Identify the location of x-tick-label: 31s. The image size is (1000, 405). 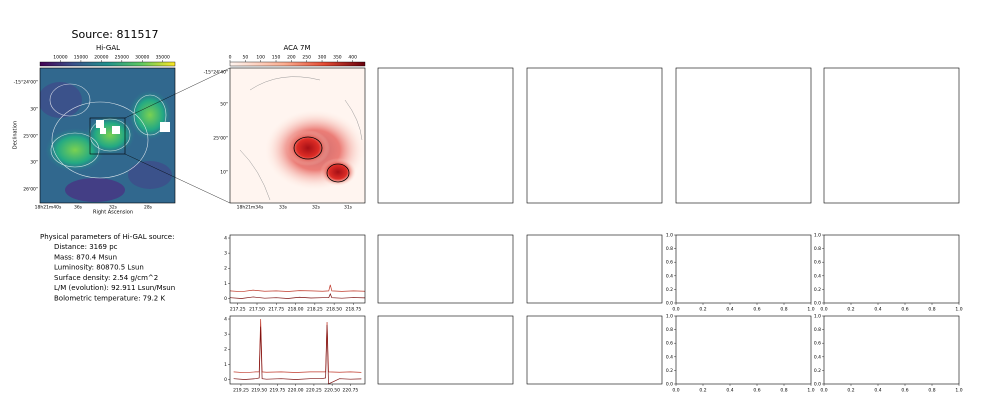
(348, 208).